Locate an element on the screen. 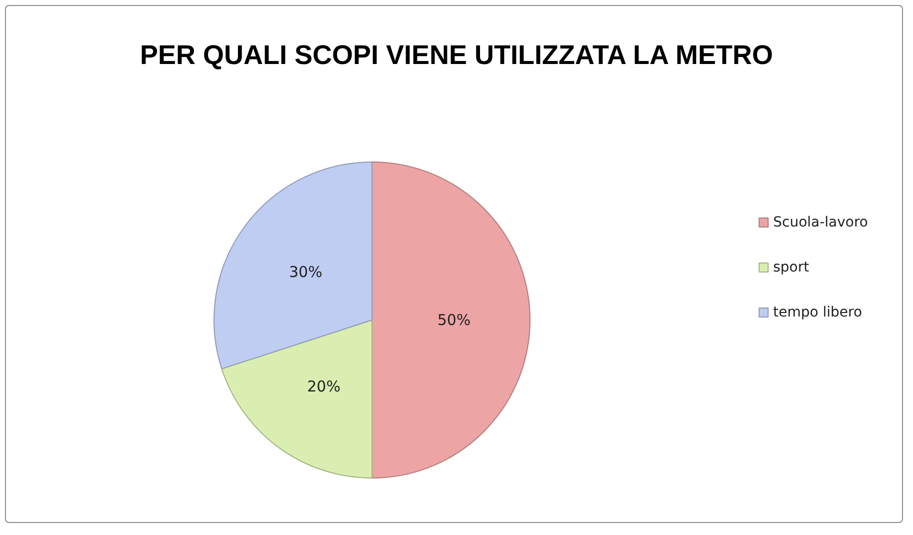  data-label: 30% is located at coordinates (305, 271).